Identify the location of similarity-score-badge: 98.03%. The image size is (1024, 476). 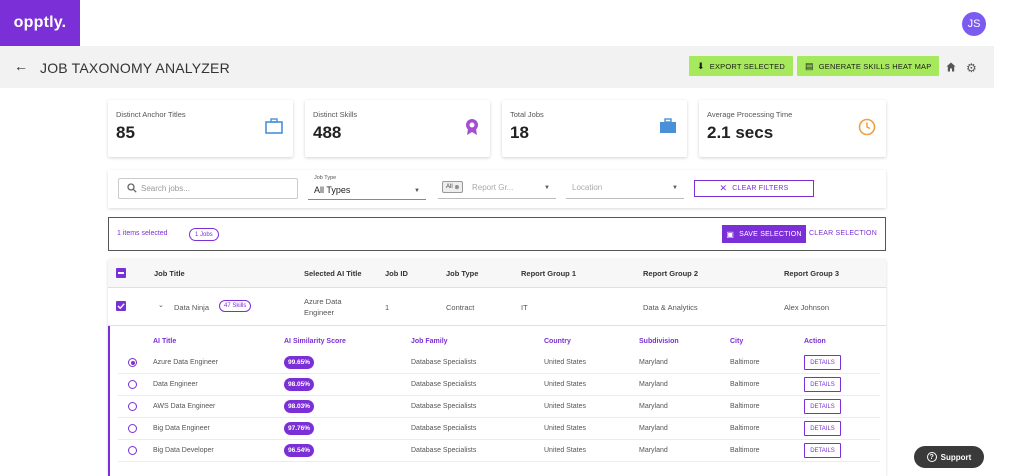
(299, 406).